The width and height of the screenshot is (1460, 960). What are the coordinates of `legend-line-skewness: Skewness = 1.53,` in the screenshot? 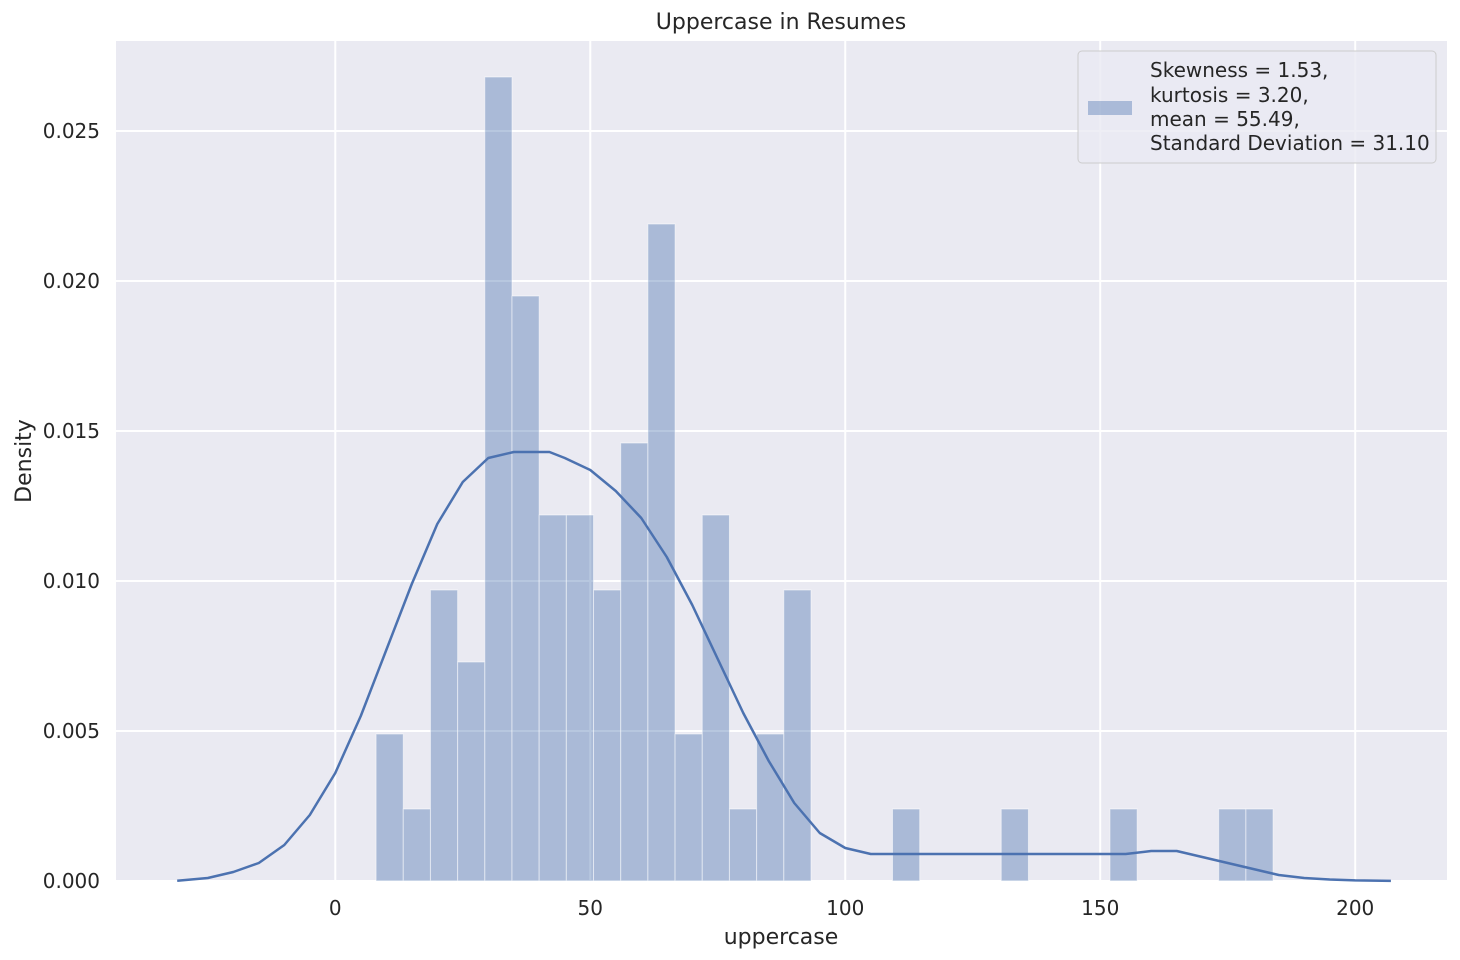 It's located at (1239, 70).